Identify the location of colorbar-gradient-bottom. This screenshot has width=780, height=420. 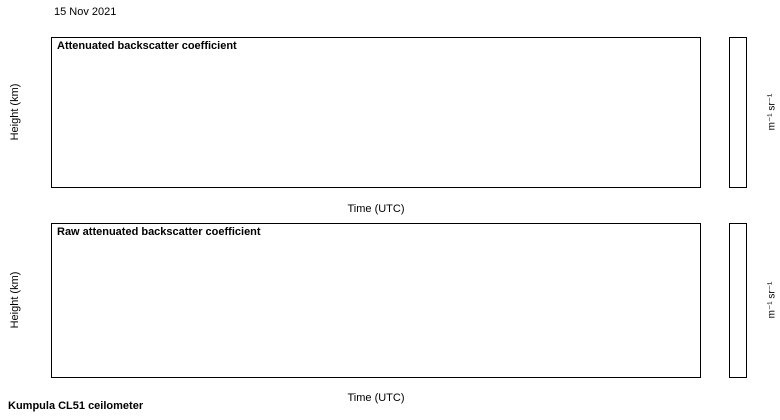
(738, 300).